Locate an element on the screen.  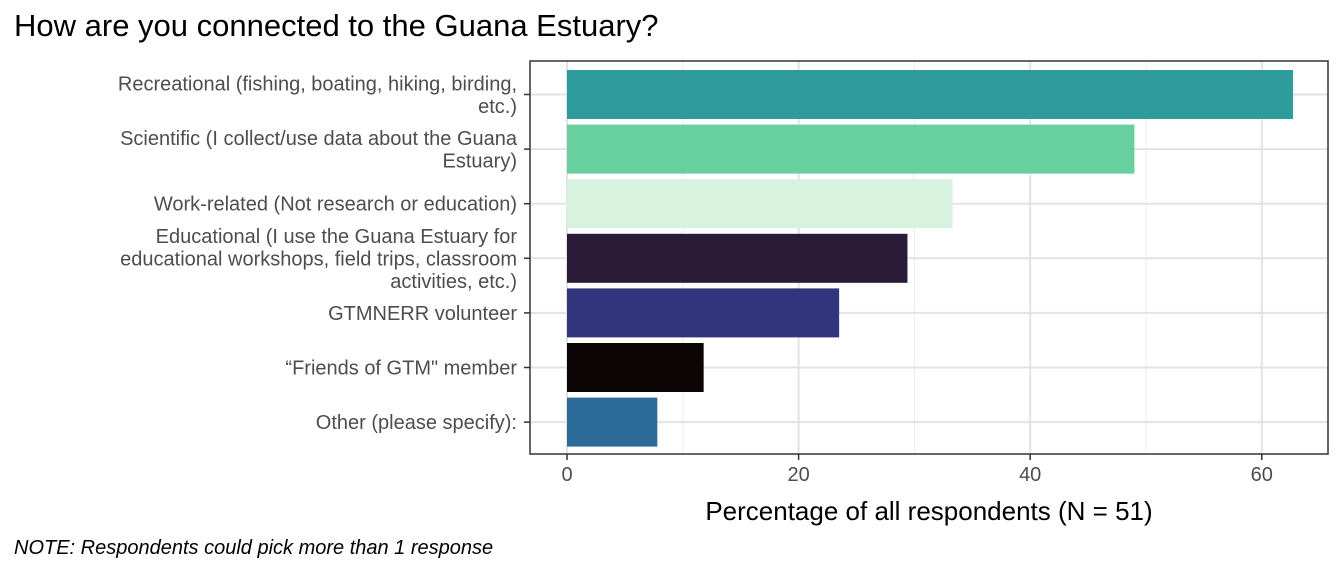
category-label: “Friends of GTM" member is located at coordinates (401, 369).